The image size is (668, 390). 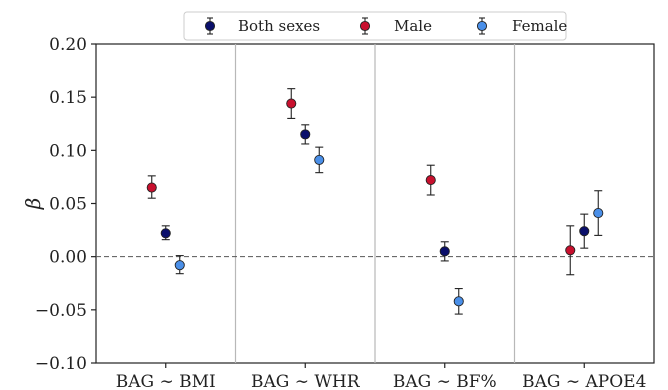 What do you see at coordinates (279, 26) in the screenshot?
I see `legend-label: Both sexes` at bounding box center [279, 26].